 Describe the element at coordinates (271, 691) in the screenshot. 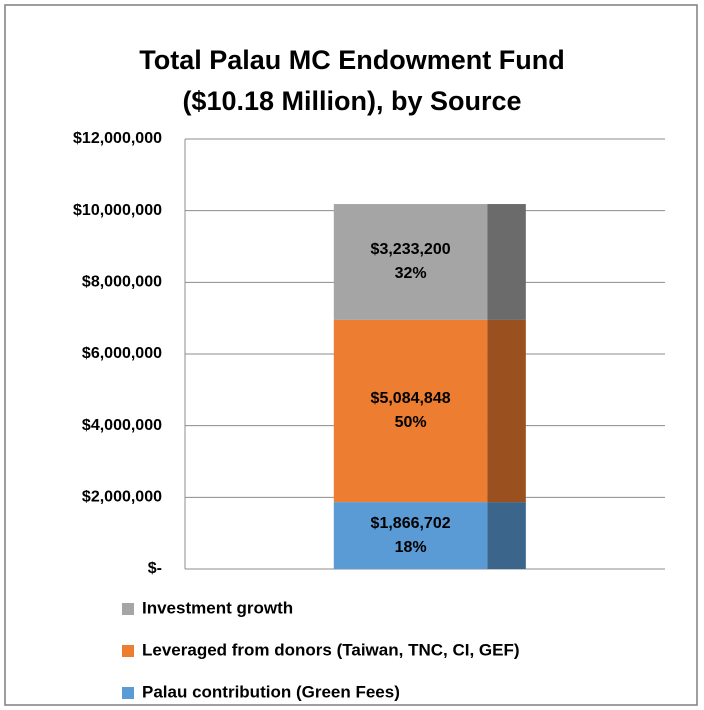

I see `legend-label: Palau contribution (Green Fees)` at that location.